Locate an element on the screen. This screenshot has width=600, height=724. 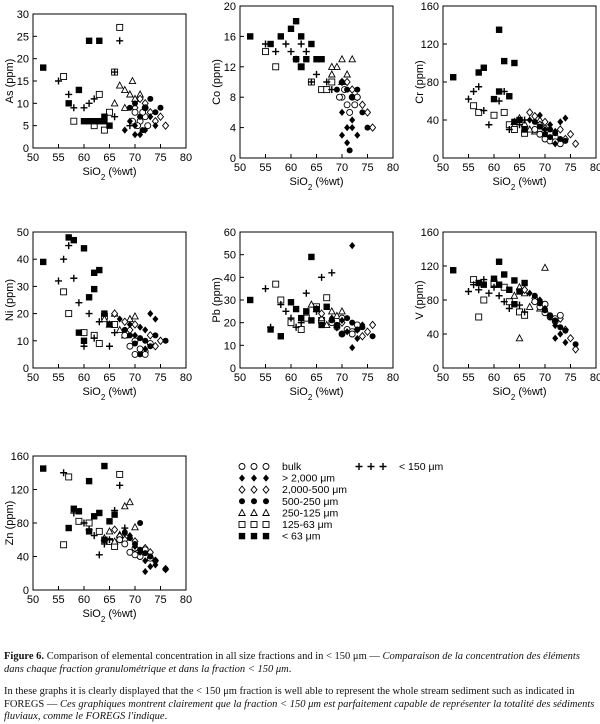
y-tick-label: 40 is located at coordinates (23, 260).